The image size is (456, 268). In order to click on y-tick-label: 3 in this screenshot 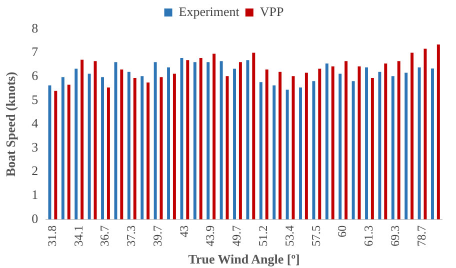, I will do `click(35, 146)`.